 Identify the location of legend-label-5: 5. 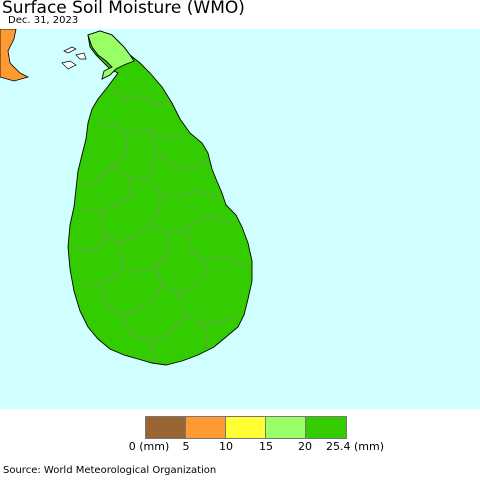
(186, 446).